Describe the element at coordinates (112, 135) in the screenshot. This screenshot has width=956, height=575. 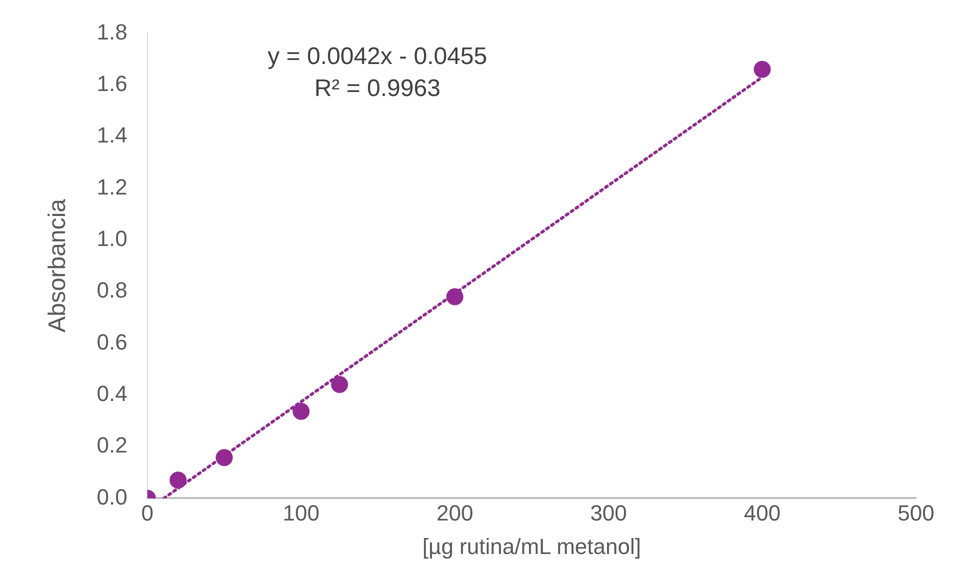
I see `y-tick-label: 1.4` at that location.